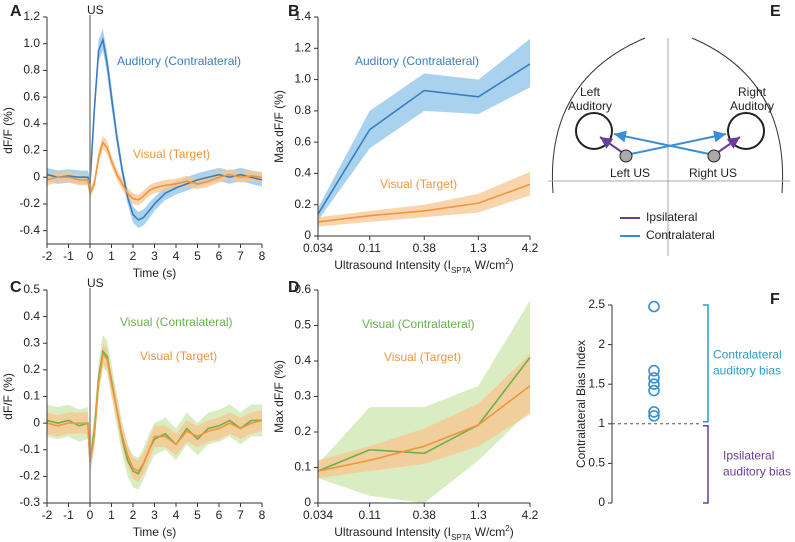  I want to click on x-axis-label-part: W/cm, so click(488, 265).